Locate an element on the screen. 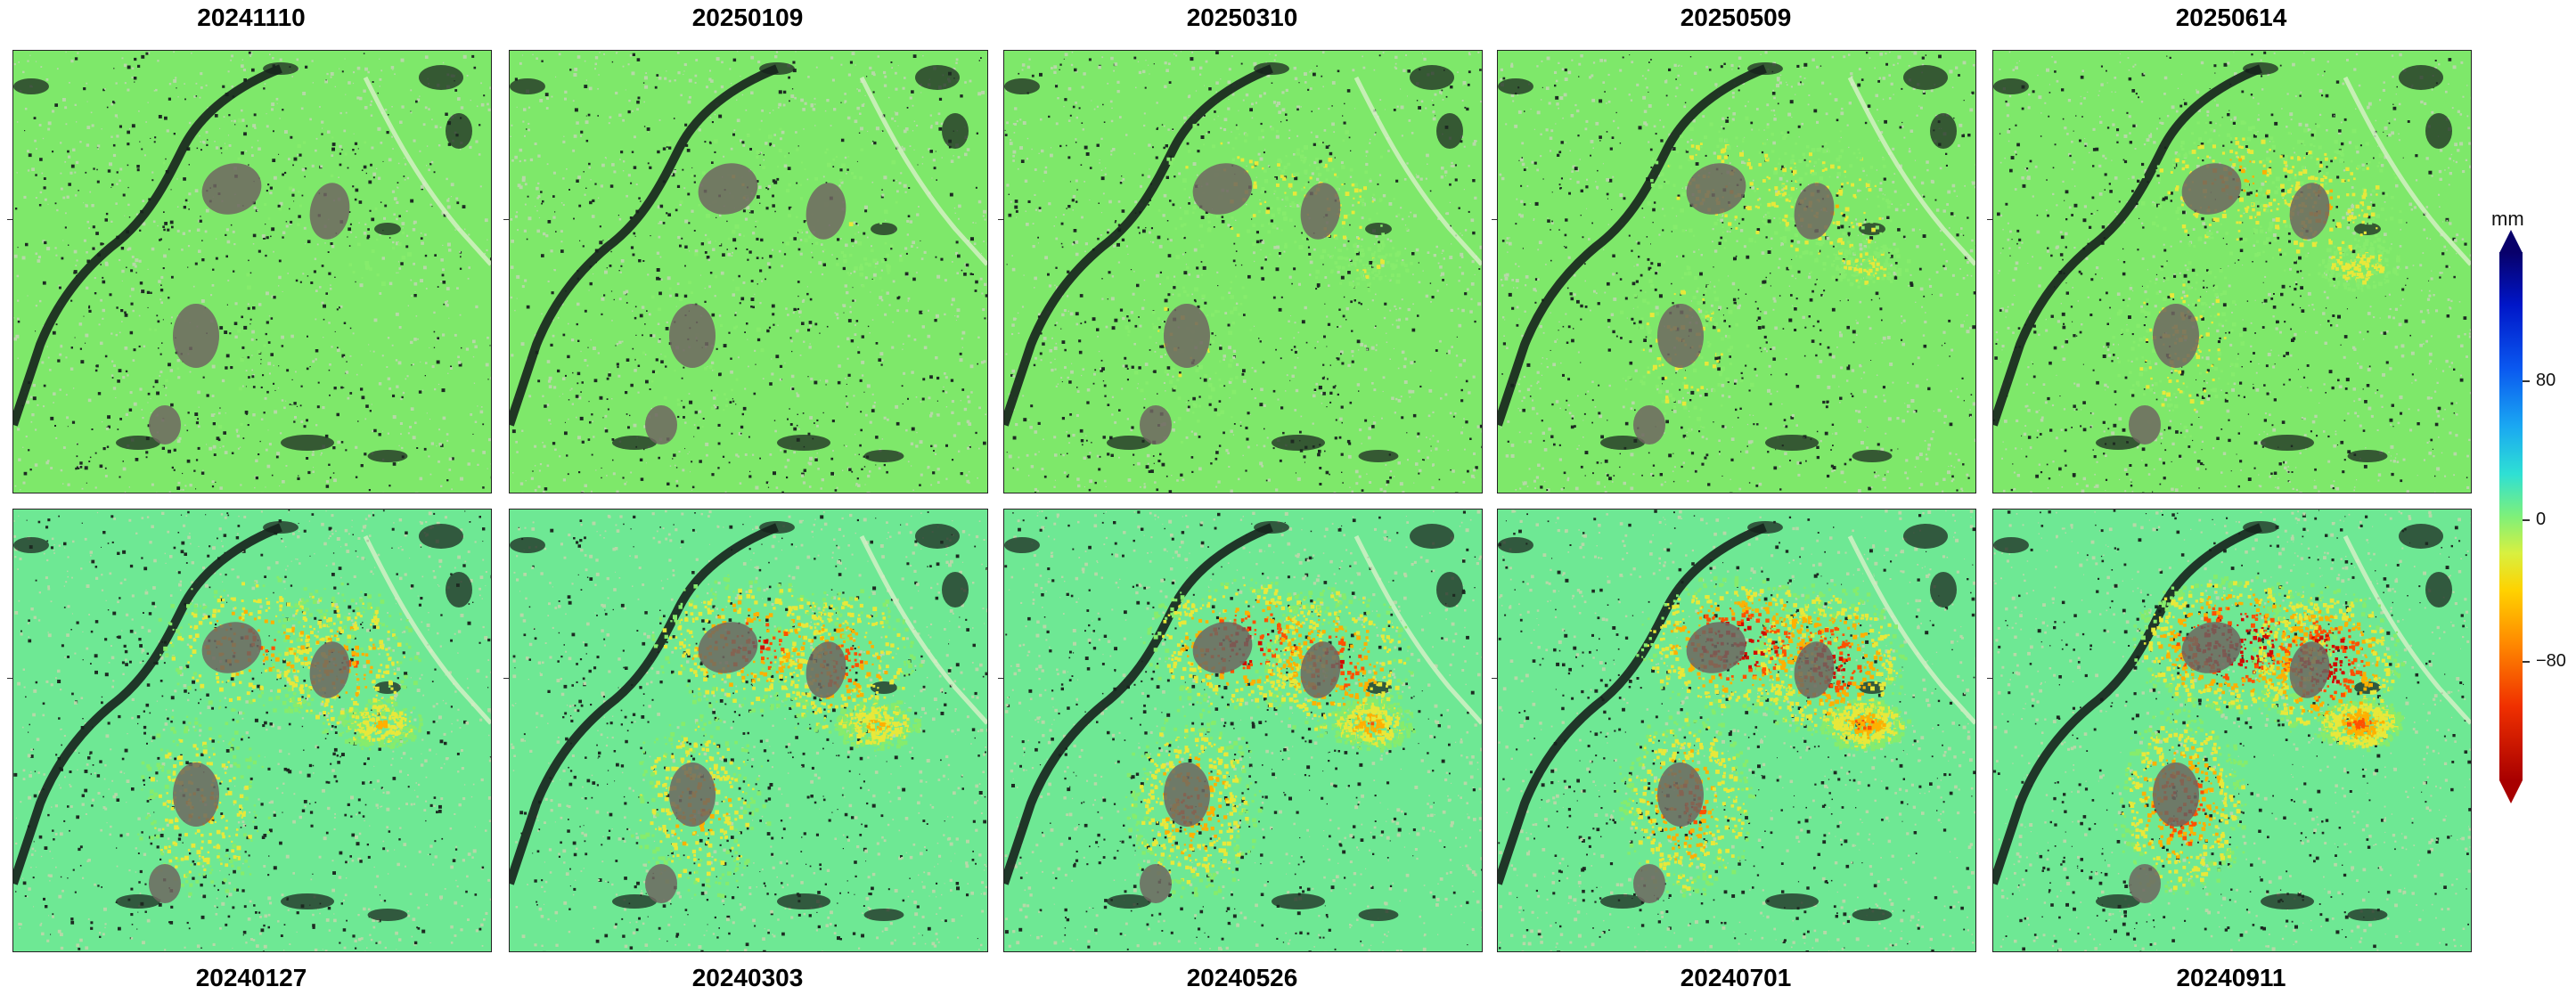 Image resolution: width=2576 pixels, height=1003 pixels. colorbar is located at coordinates (2511, 516).